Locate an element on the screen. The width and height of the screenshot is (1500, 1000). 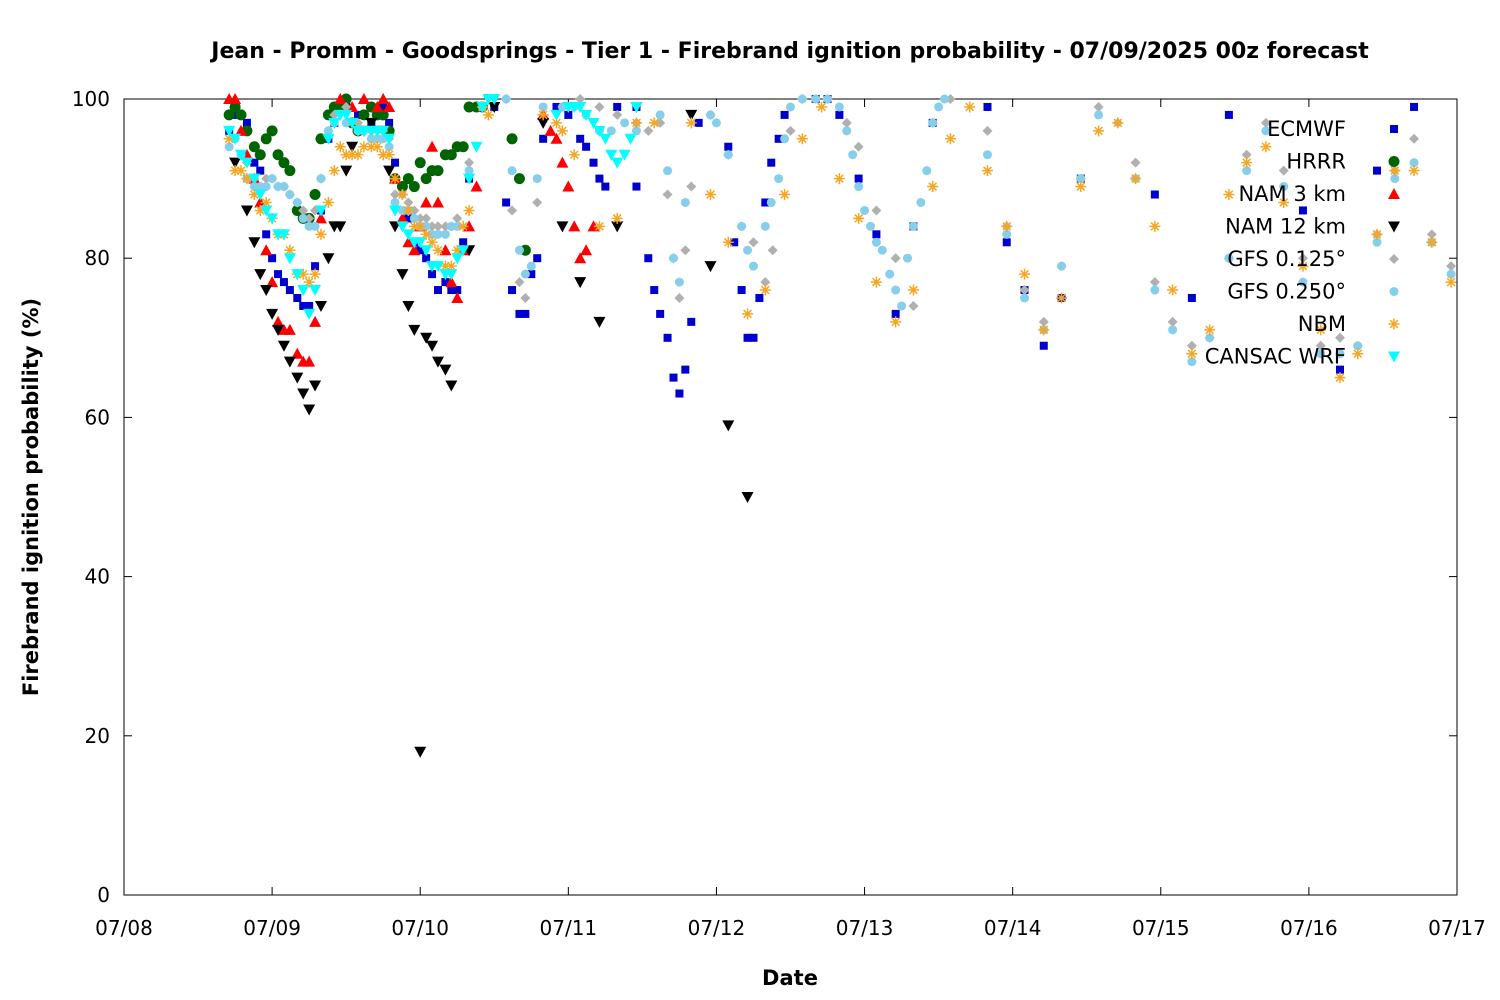
x-tick-label: 07/17 is located at coordinates (1457, 928).